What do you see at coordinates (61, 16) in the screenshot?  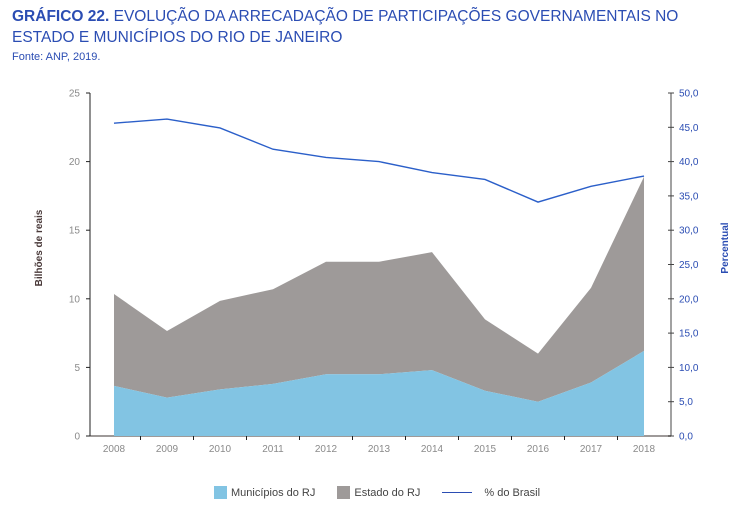 I see `chart-title-number: GRÁFICO 22.` at bounding box center [61, 16].